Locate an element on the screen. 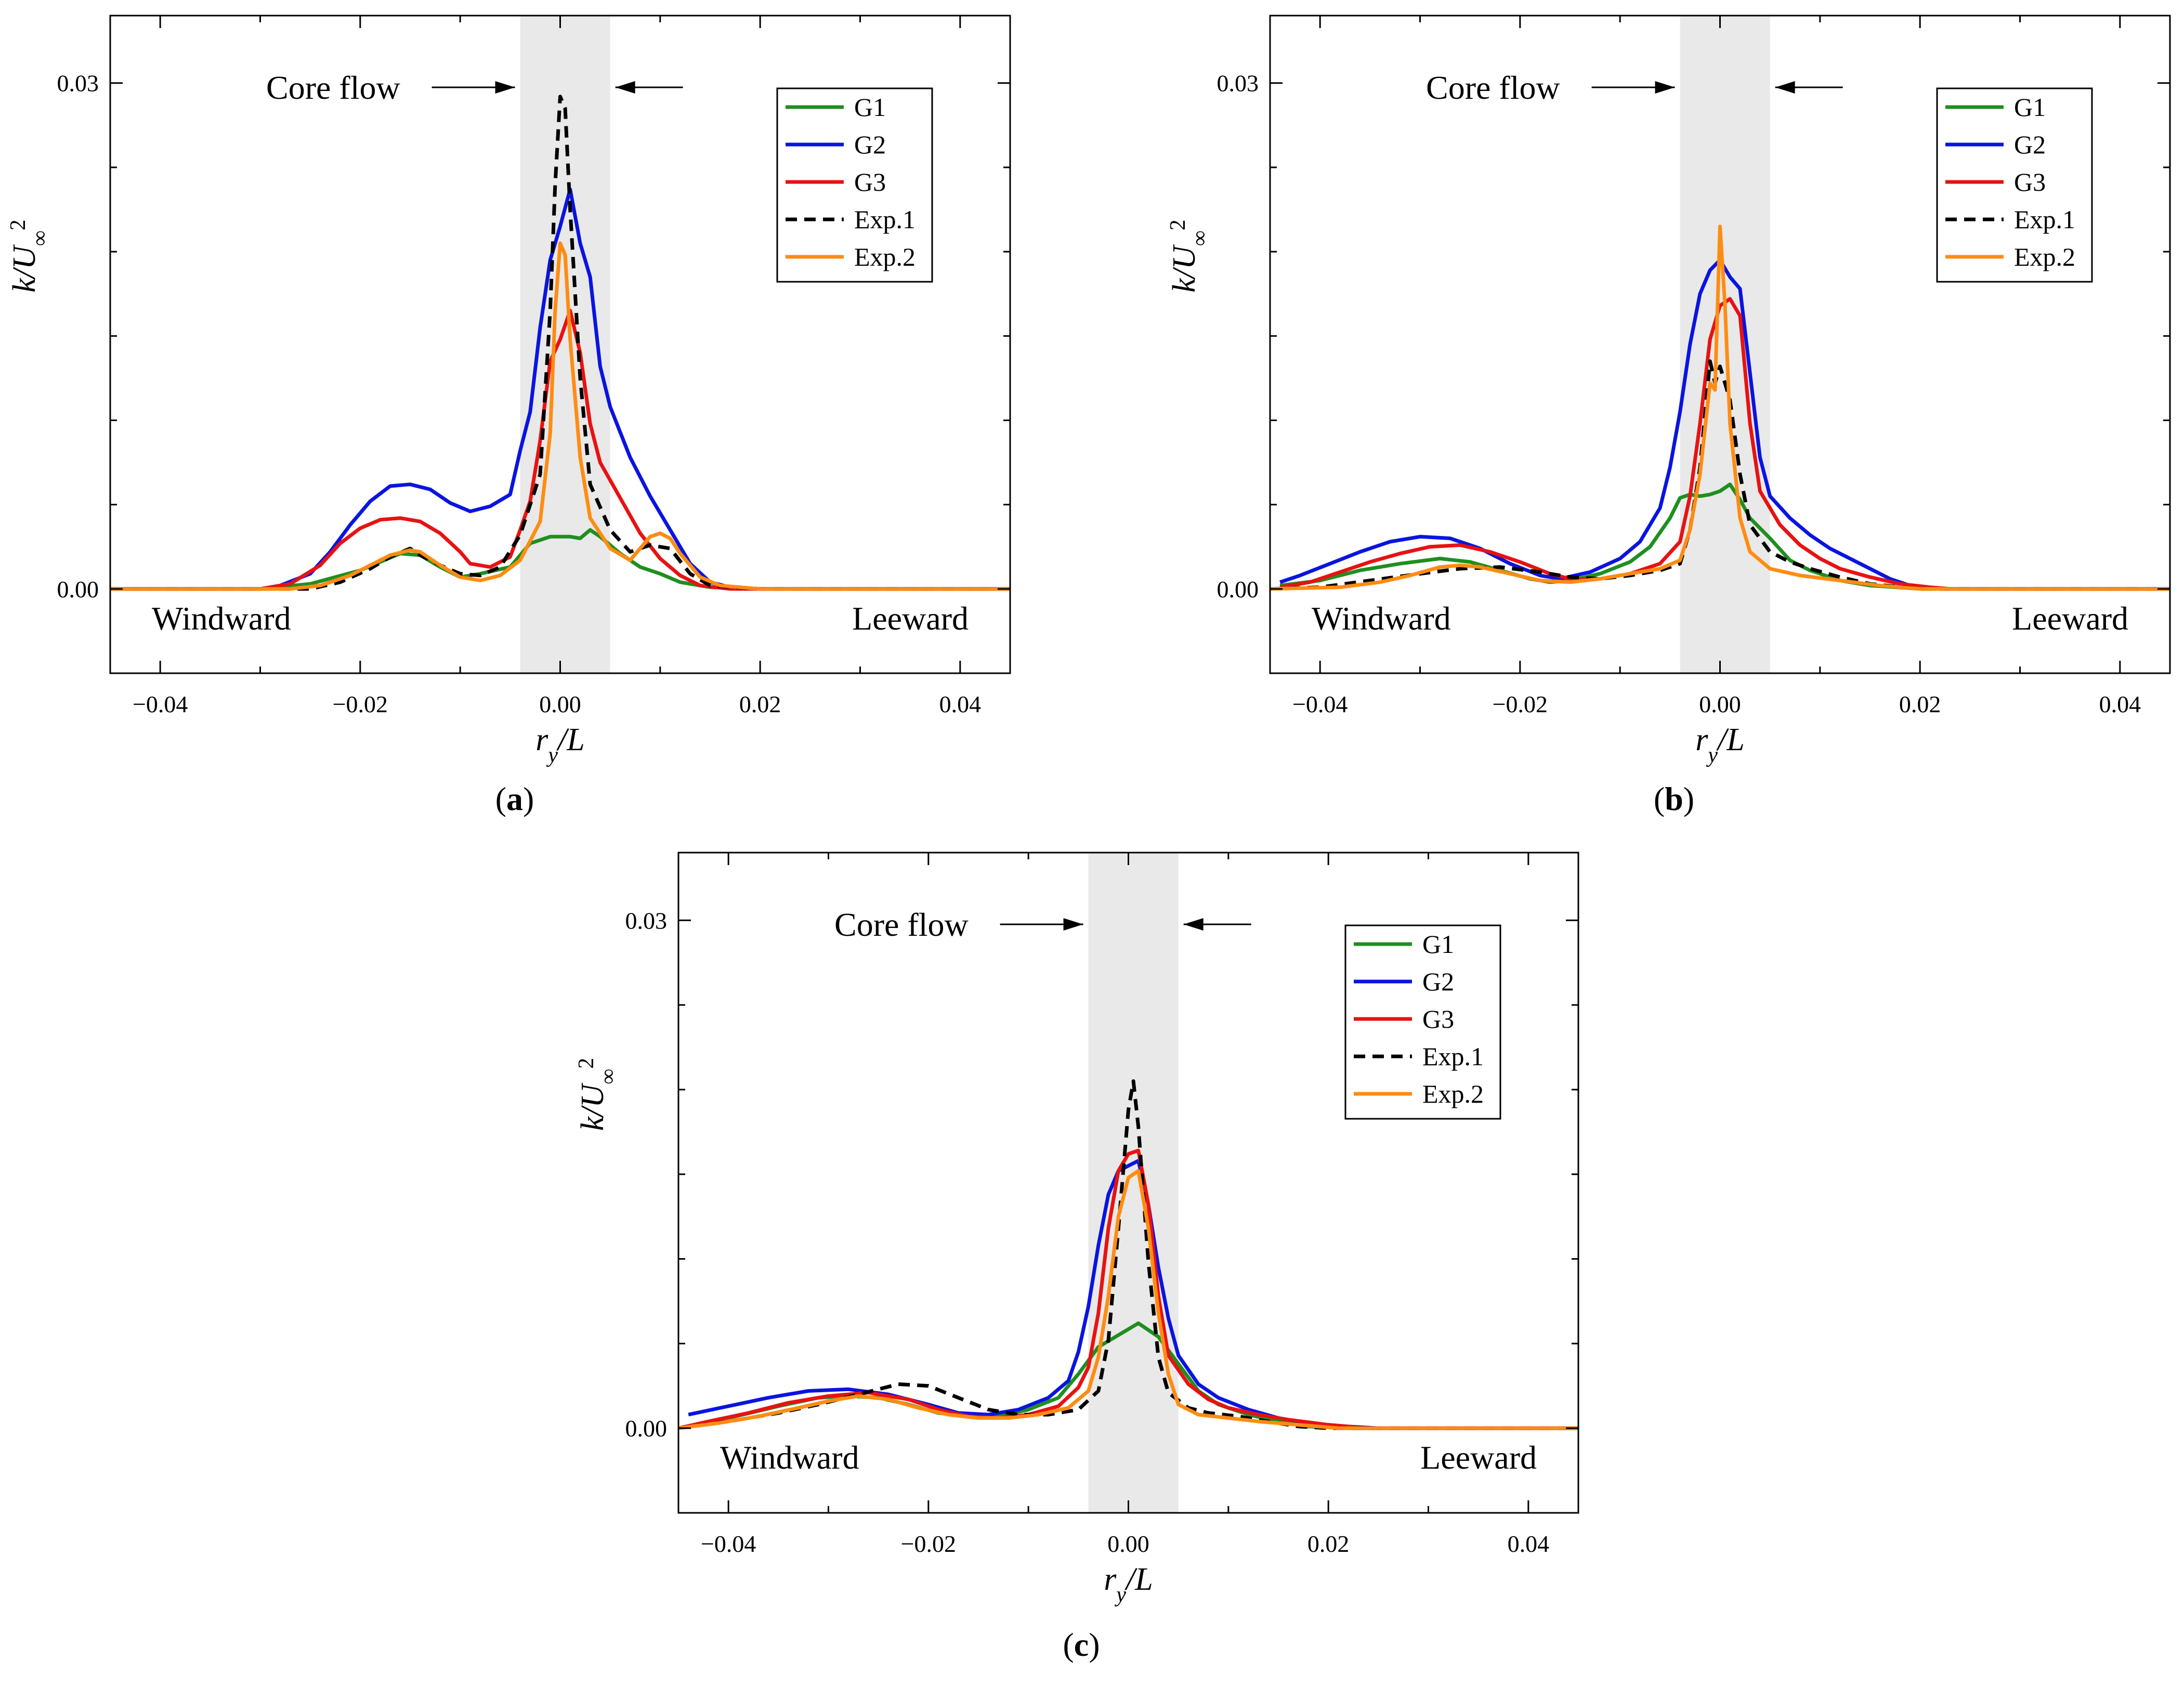 This screenshot has width=2184, height=1687. panel-label: (a) is located at coordinates (515, 798).